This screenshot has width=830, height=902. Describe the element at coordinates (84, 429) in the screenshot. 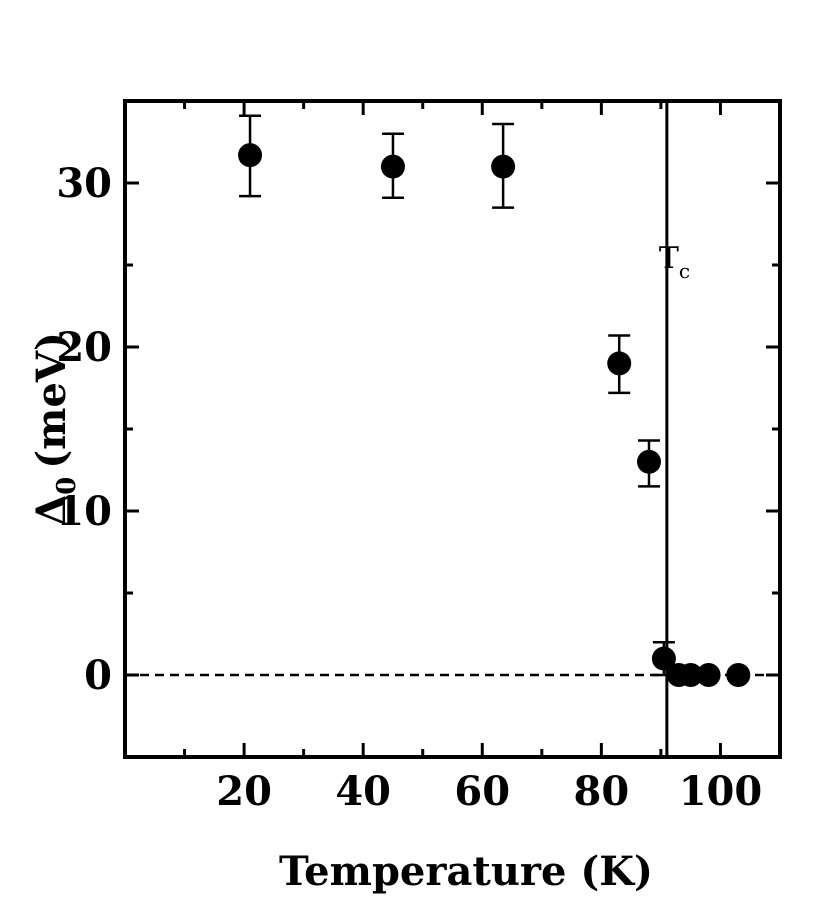

I see `y-tick-labels: 0 10 20 30` at that location.